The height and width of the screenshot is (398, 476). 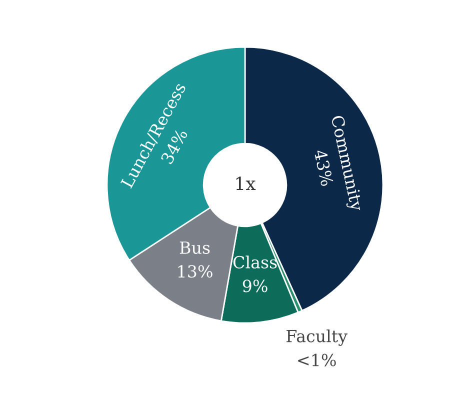 What do you see at coordinates (255, 286) in the screenshot?
I see `data-label: 9%` at bounding box center [255, 286].